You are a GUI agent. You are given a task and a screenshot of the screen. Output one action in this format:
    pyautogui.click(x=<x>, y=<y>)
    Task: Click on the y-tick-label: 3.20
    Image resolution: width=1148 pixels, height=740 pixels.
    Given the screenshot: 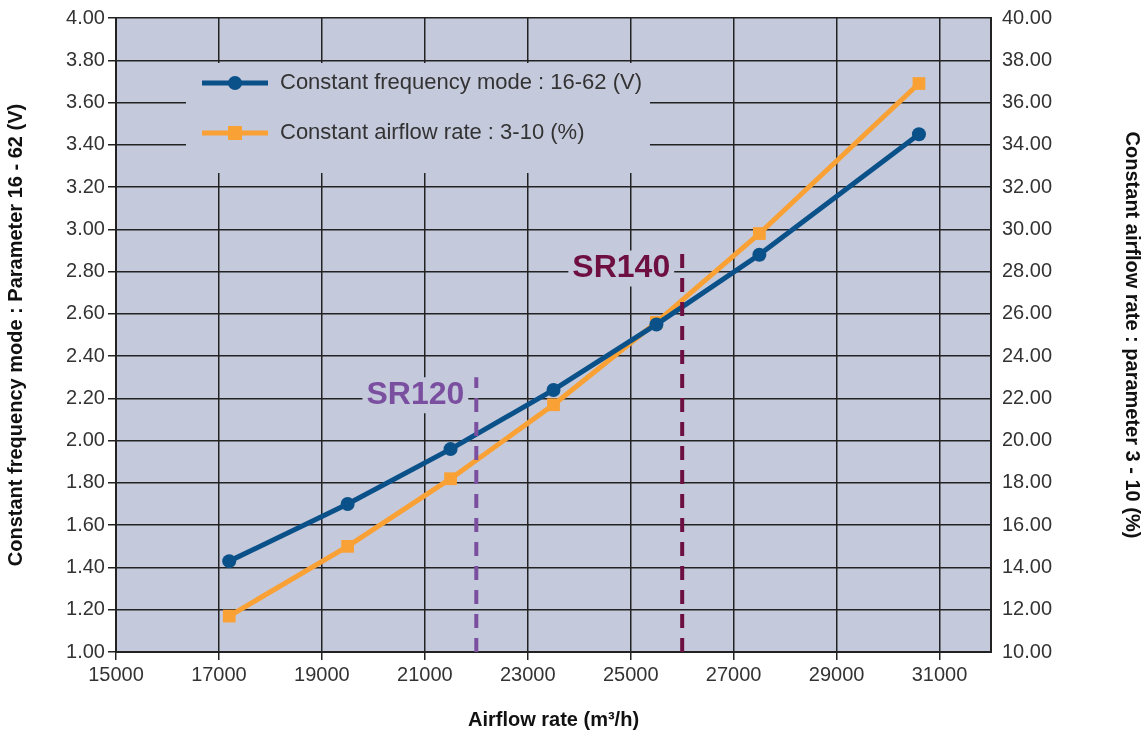 What is the action you would take?
    pyautogui.click(x=85, y=185)
    